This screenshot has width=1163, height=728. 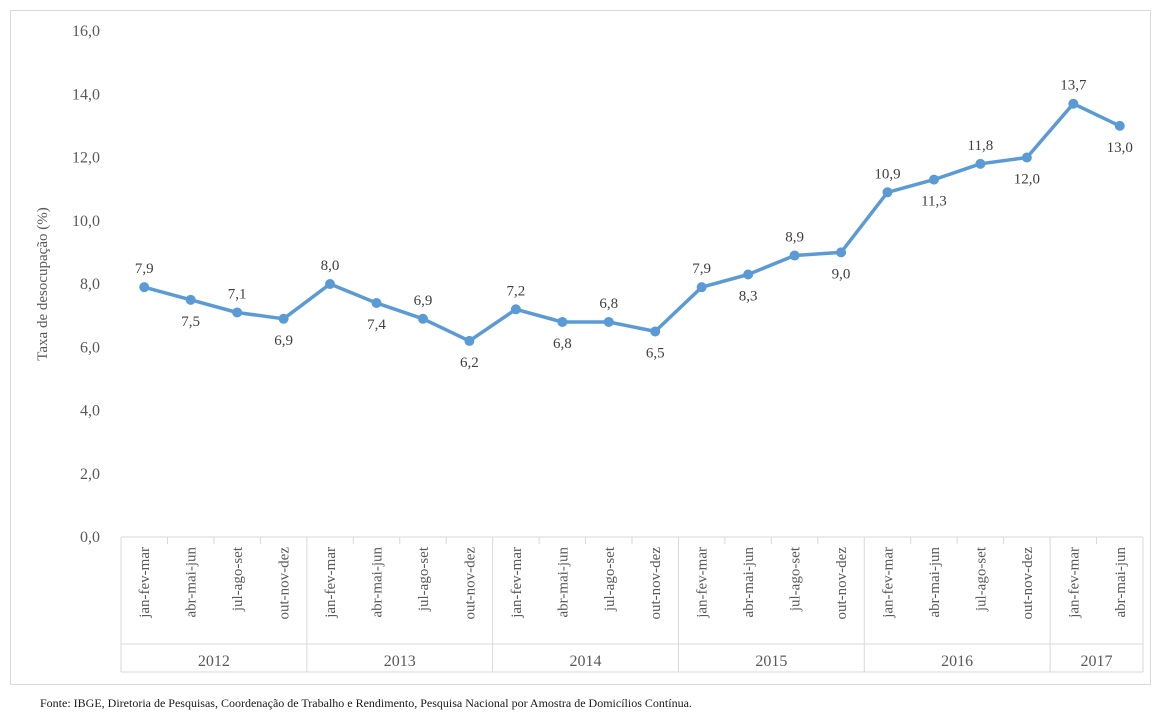 I want to click on year-label: 2016, so click(x=957, y=661).